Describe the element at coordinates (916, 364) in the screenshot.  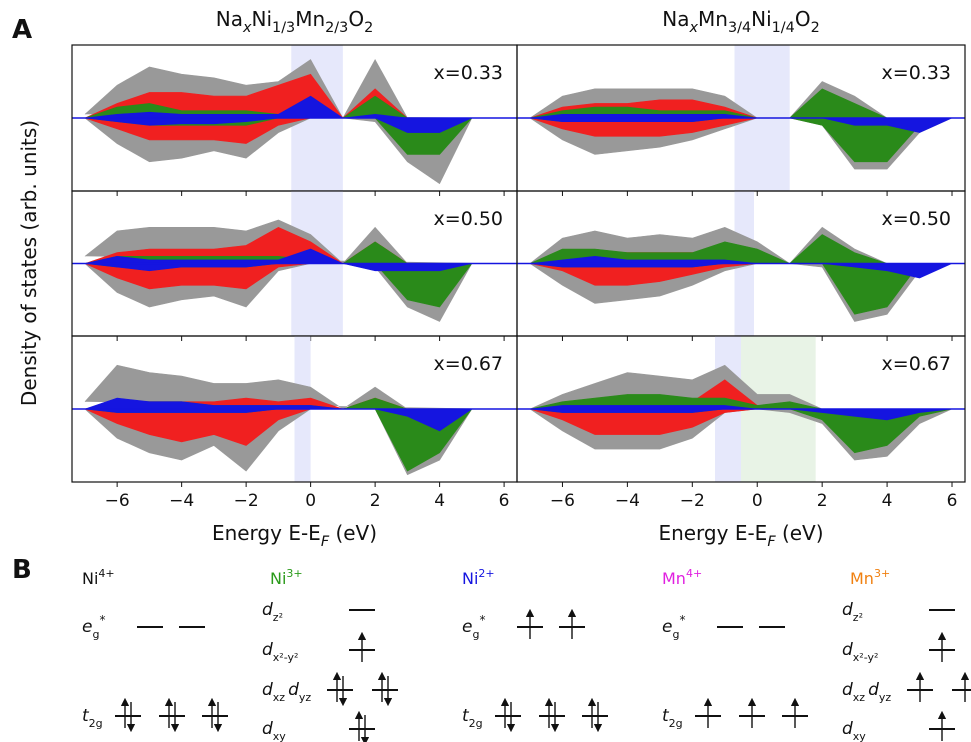
I see `panel-annotation: x=0.67` at that location.